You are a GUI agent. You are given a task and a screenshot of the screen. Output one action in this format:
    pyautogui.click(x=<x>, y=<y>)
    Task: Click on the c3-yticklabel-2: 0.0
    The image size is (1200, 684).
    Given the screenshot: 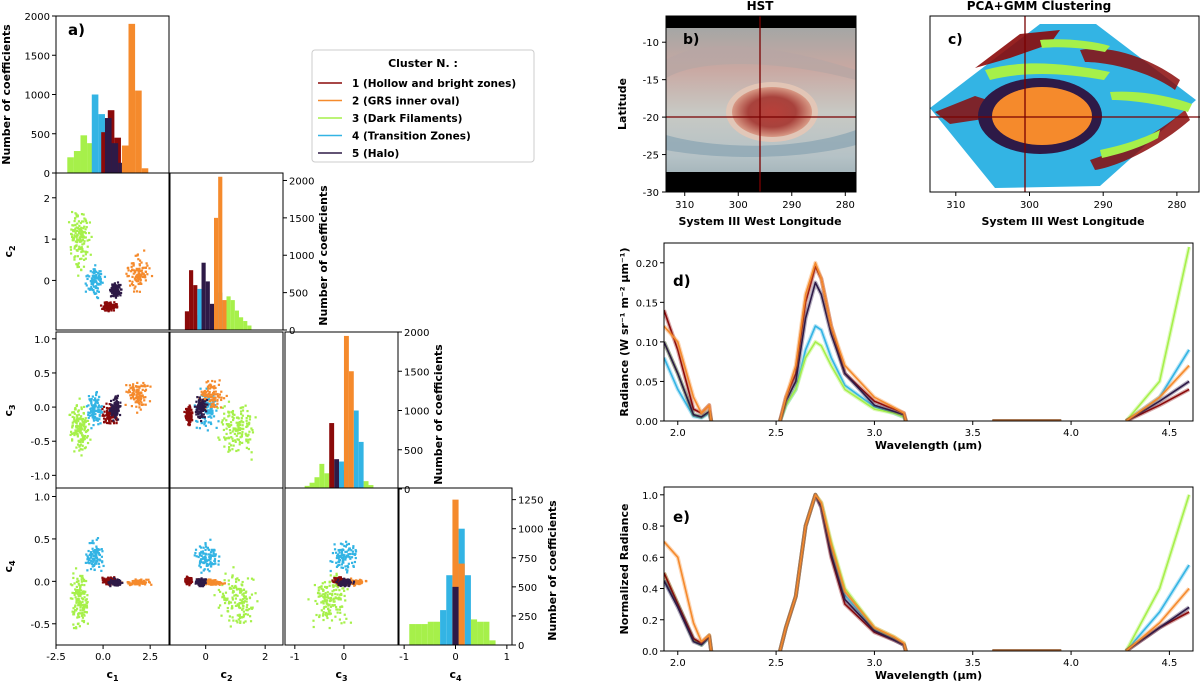 What is the action you would take?
    pyautogui.click(x=42, y=408)
    